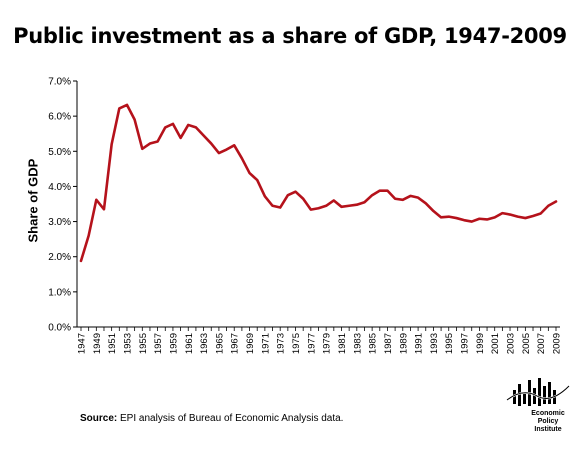 The height and width of the screenshot is (450, 580). Describe the element at coordinates (327, 343) in the screenshot. I see `x-tick-label: 1979` at that location.